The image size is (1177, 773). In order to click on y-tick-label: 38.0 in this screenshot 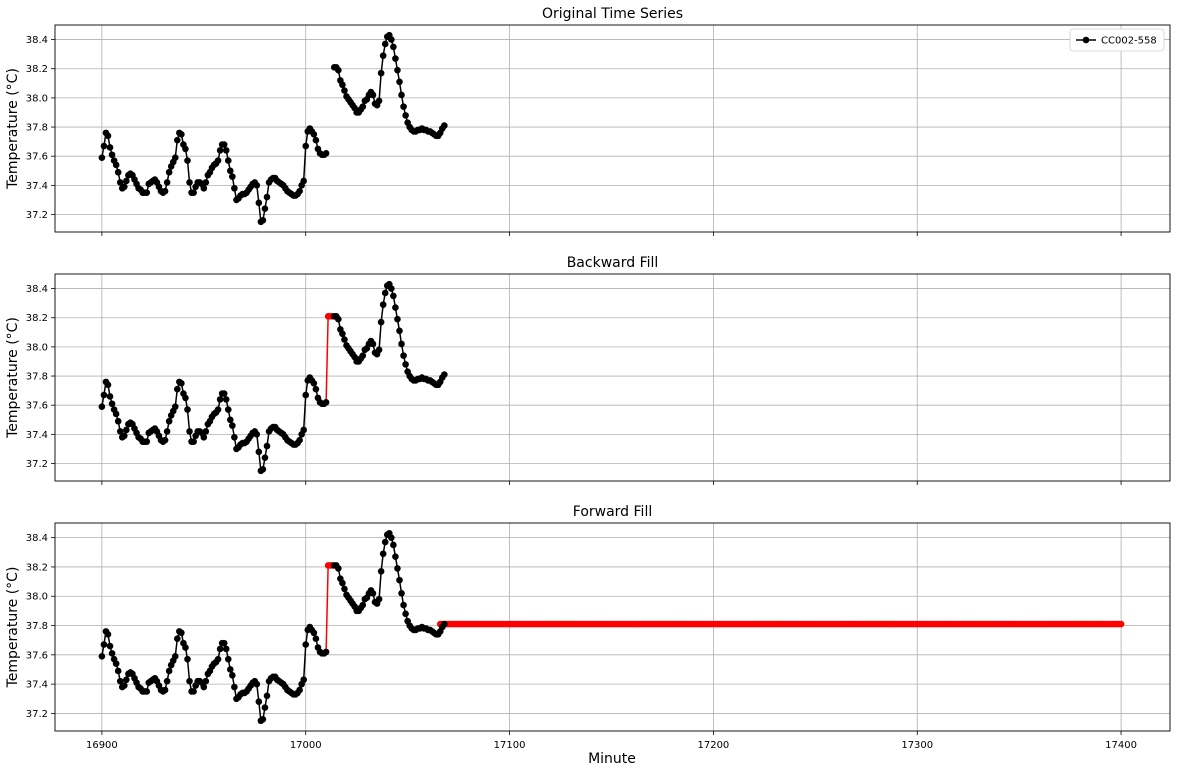, I will do `click(37, 98)`.